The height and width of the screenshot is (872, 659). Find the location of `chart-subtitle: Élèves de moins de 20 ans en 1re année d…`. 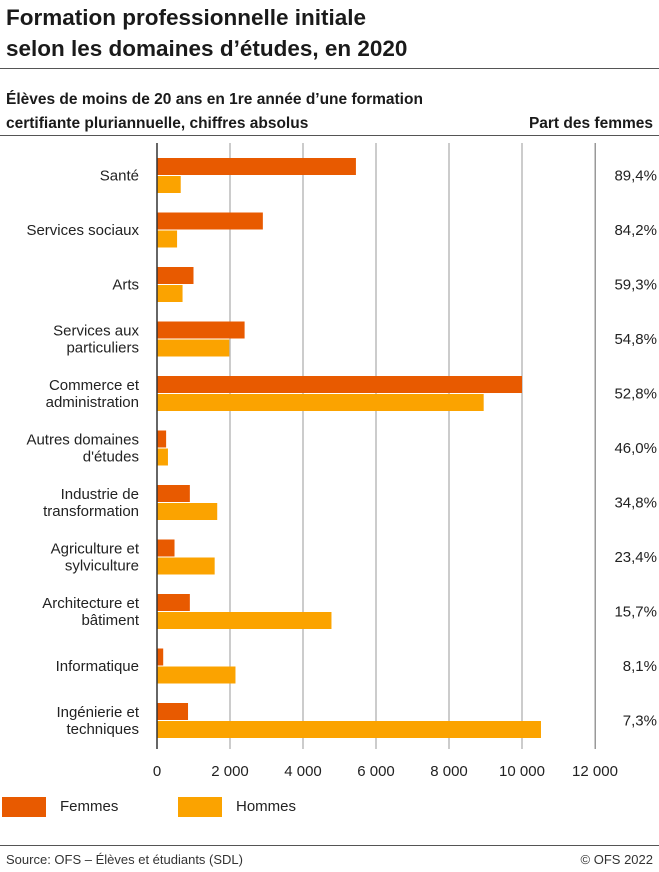

chart-subtitle: Élèves de moins de 20 ans en 1re année d… is located at coordinates (256, 112).